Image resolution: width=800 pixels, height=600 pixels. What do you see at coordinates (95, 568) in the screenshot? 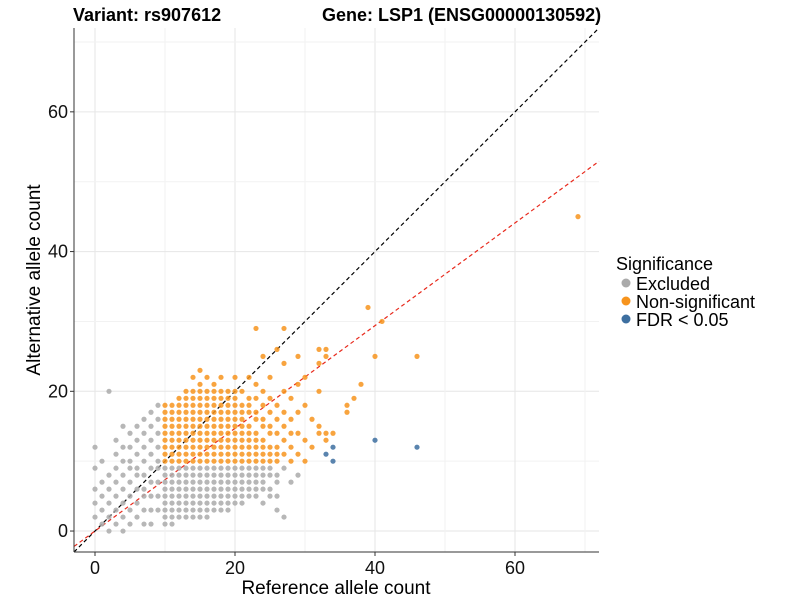
I see `x-tick-label: 0` at bounding box center [95, 568].